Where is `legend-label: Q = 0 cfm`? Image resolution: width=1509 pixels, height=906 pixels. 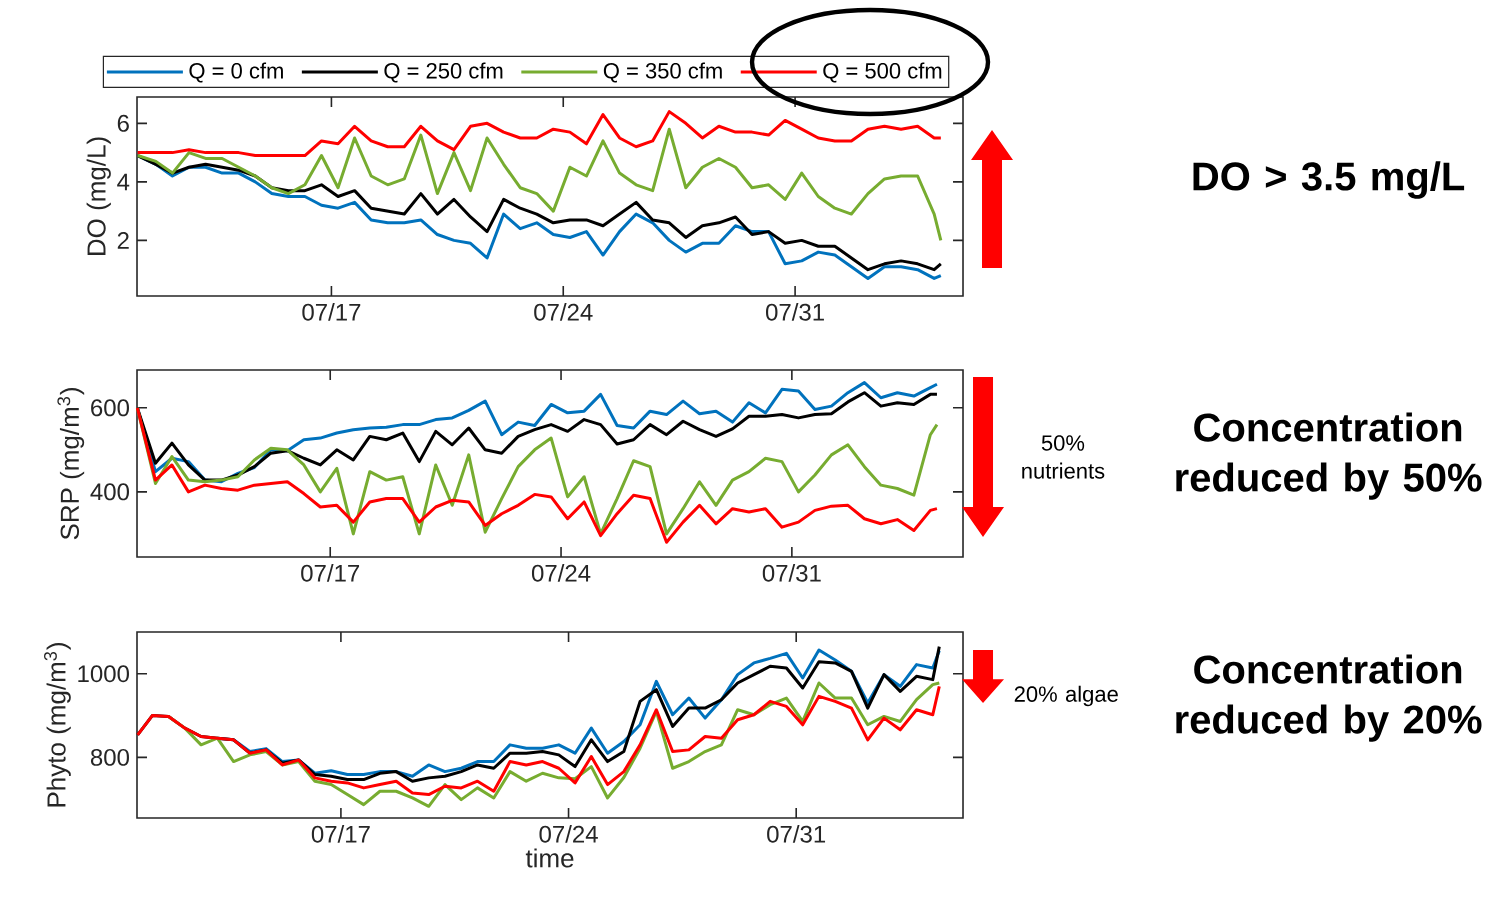 legend-label: Q = 0 cfm is located at coordinates (236, 72).